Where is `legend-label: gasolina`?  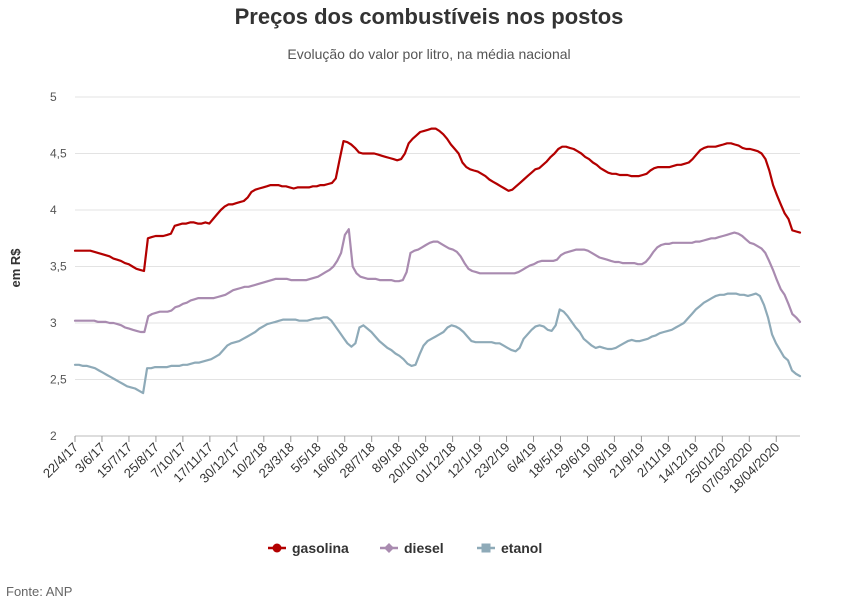
legend-label: gasolina is located at coordinates (320, 548).